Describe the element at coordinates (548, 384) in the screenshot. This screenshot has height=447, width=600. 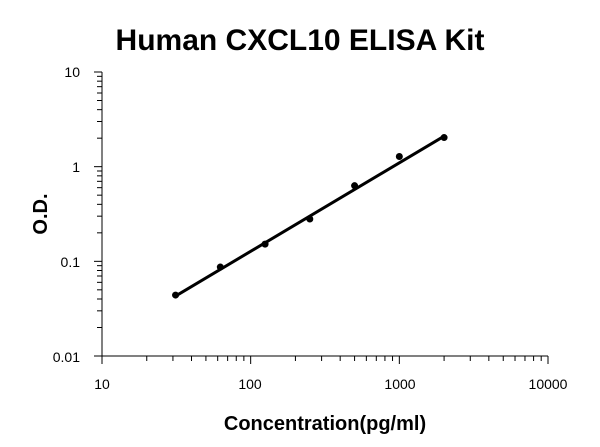
I see `x-tick-label: 10000` at that location.